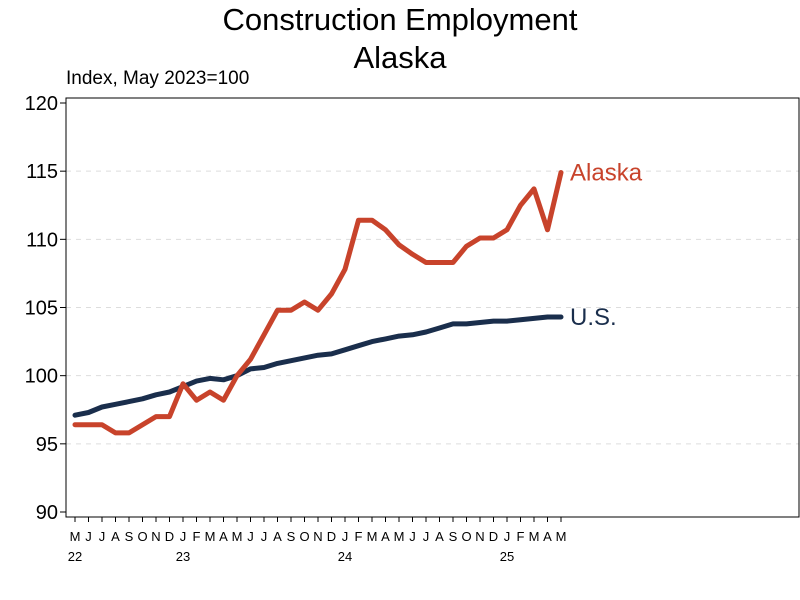  I want to click on chart-title: Construction Employment, so click(400, 19).